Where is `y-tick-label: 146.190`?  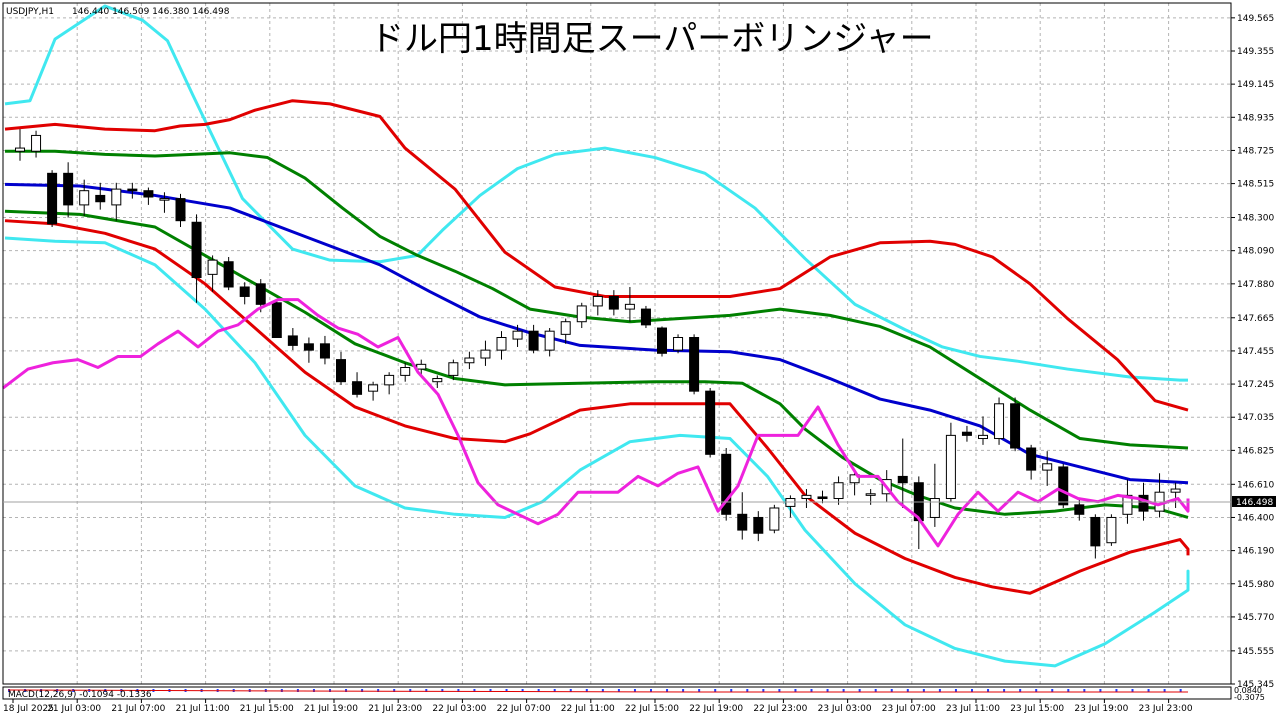
y-tick-label: 146.190 is located at coordinates (1255, 552).